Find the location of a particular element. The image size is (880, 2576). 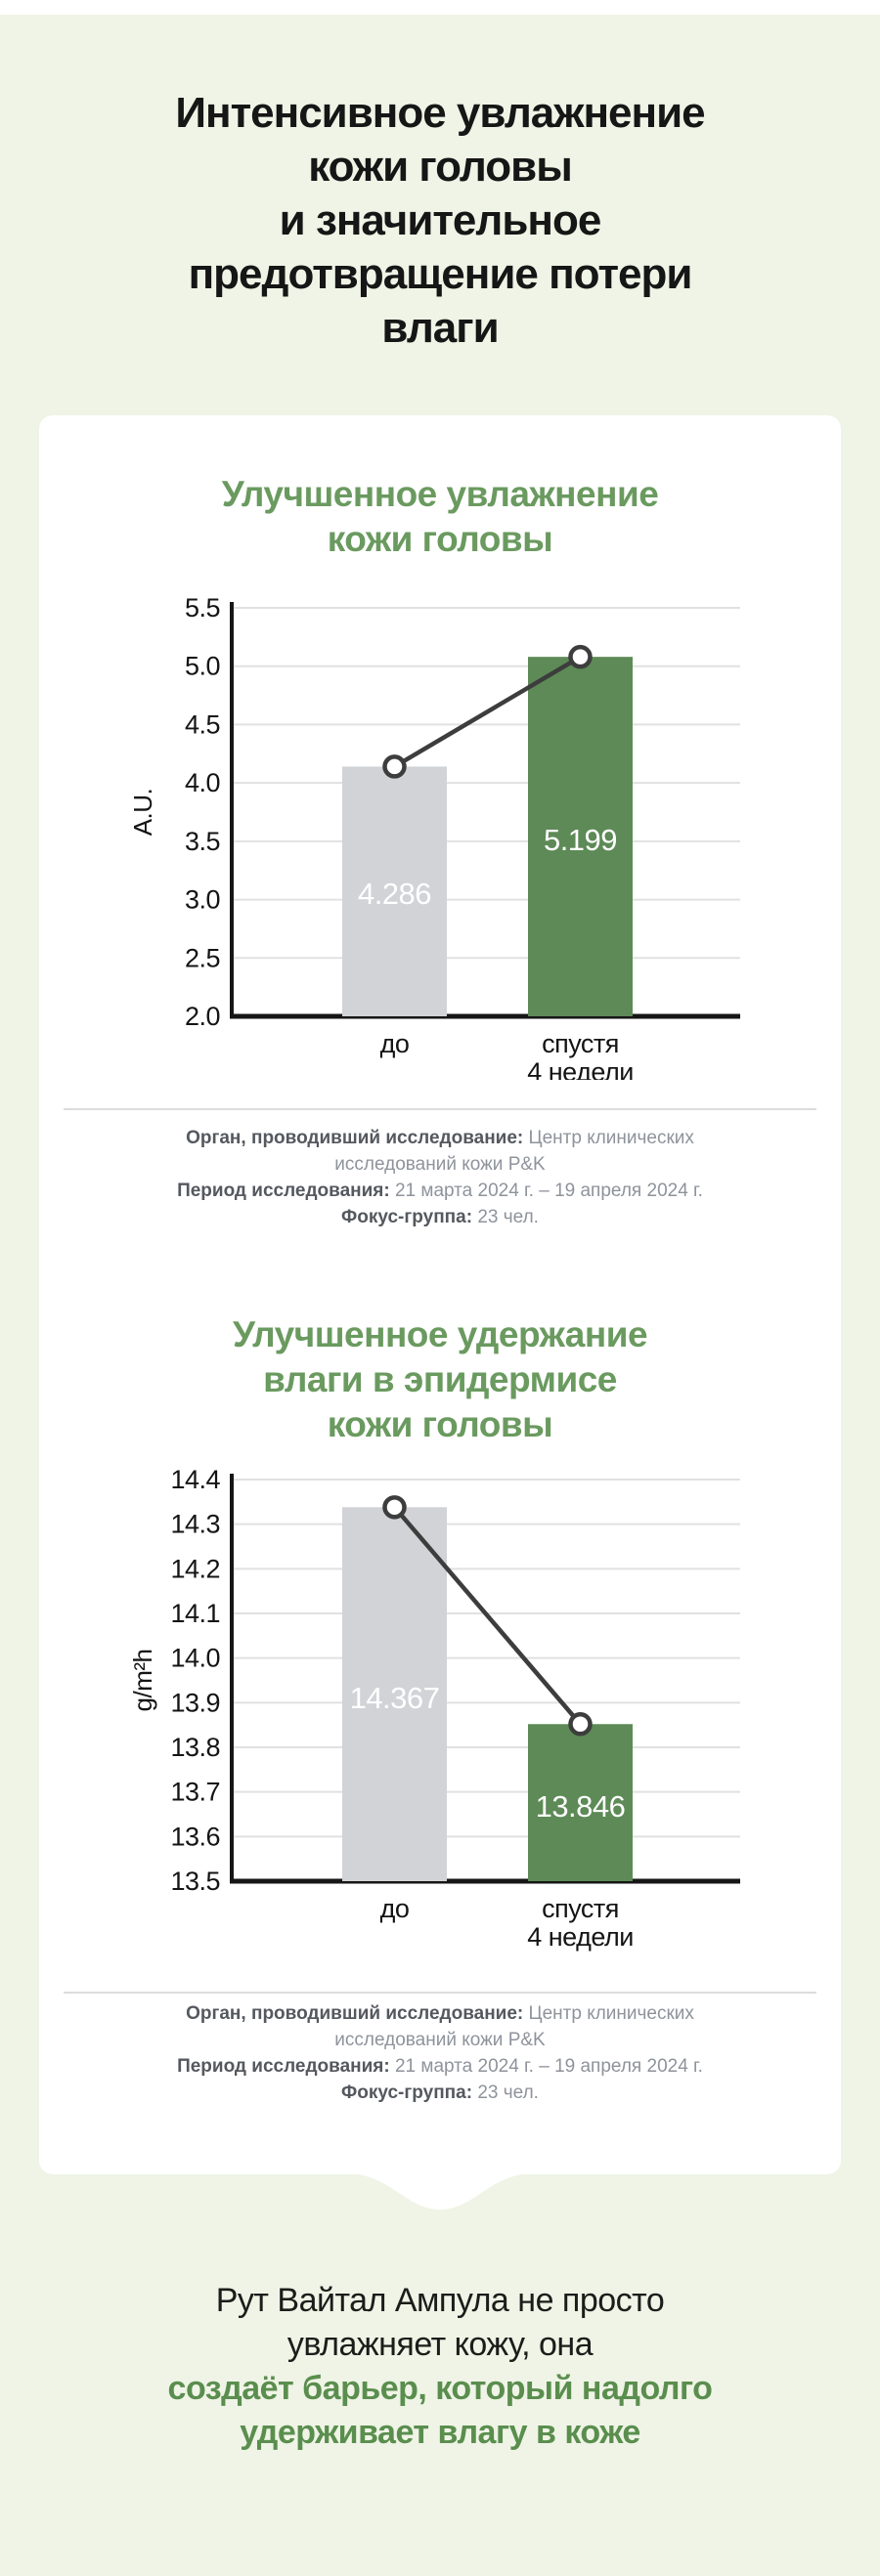

y-tick-label: 14.0 is located at coordinates (195, 1659).